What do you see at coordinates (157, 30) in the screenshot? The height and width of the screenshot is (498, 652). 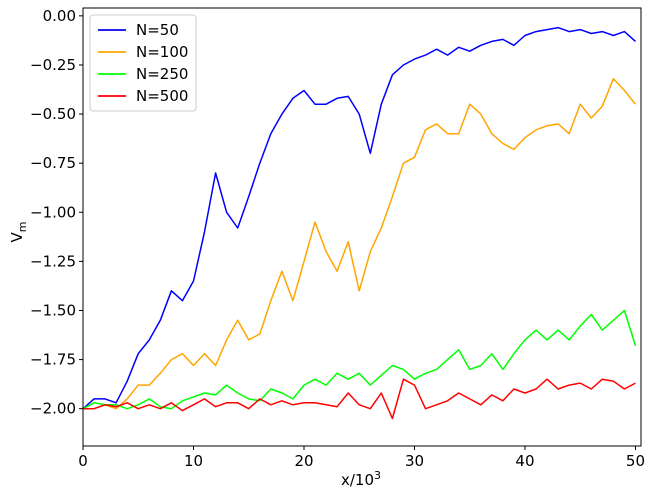 I see `legend-label: N=50` at bounding box center [157, 30].